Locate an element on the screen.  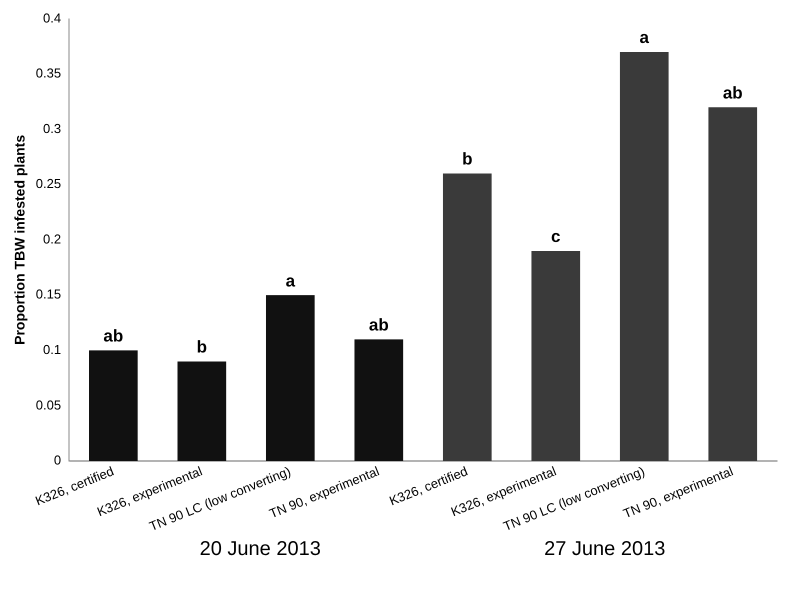
y-tick-label: 0.3 is located at coordinates (52, 128).